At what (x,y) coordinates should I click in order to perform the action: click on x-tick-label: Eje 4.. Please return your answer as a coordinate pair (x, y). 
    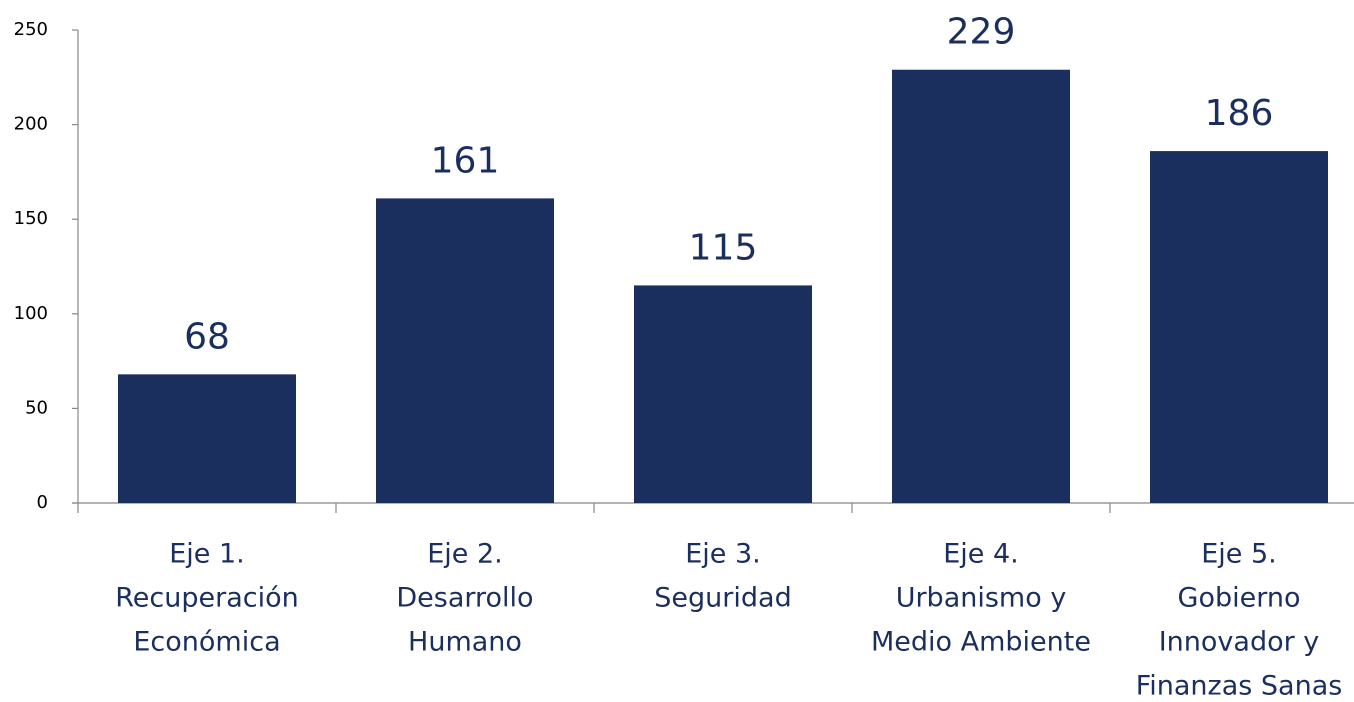
    Looking at the image, I should click on (981, 554).